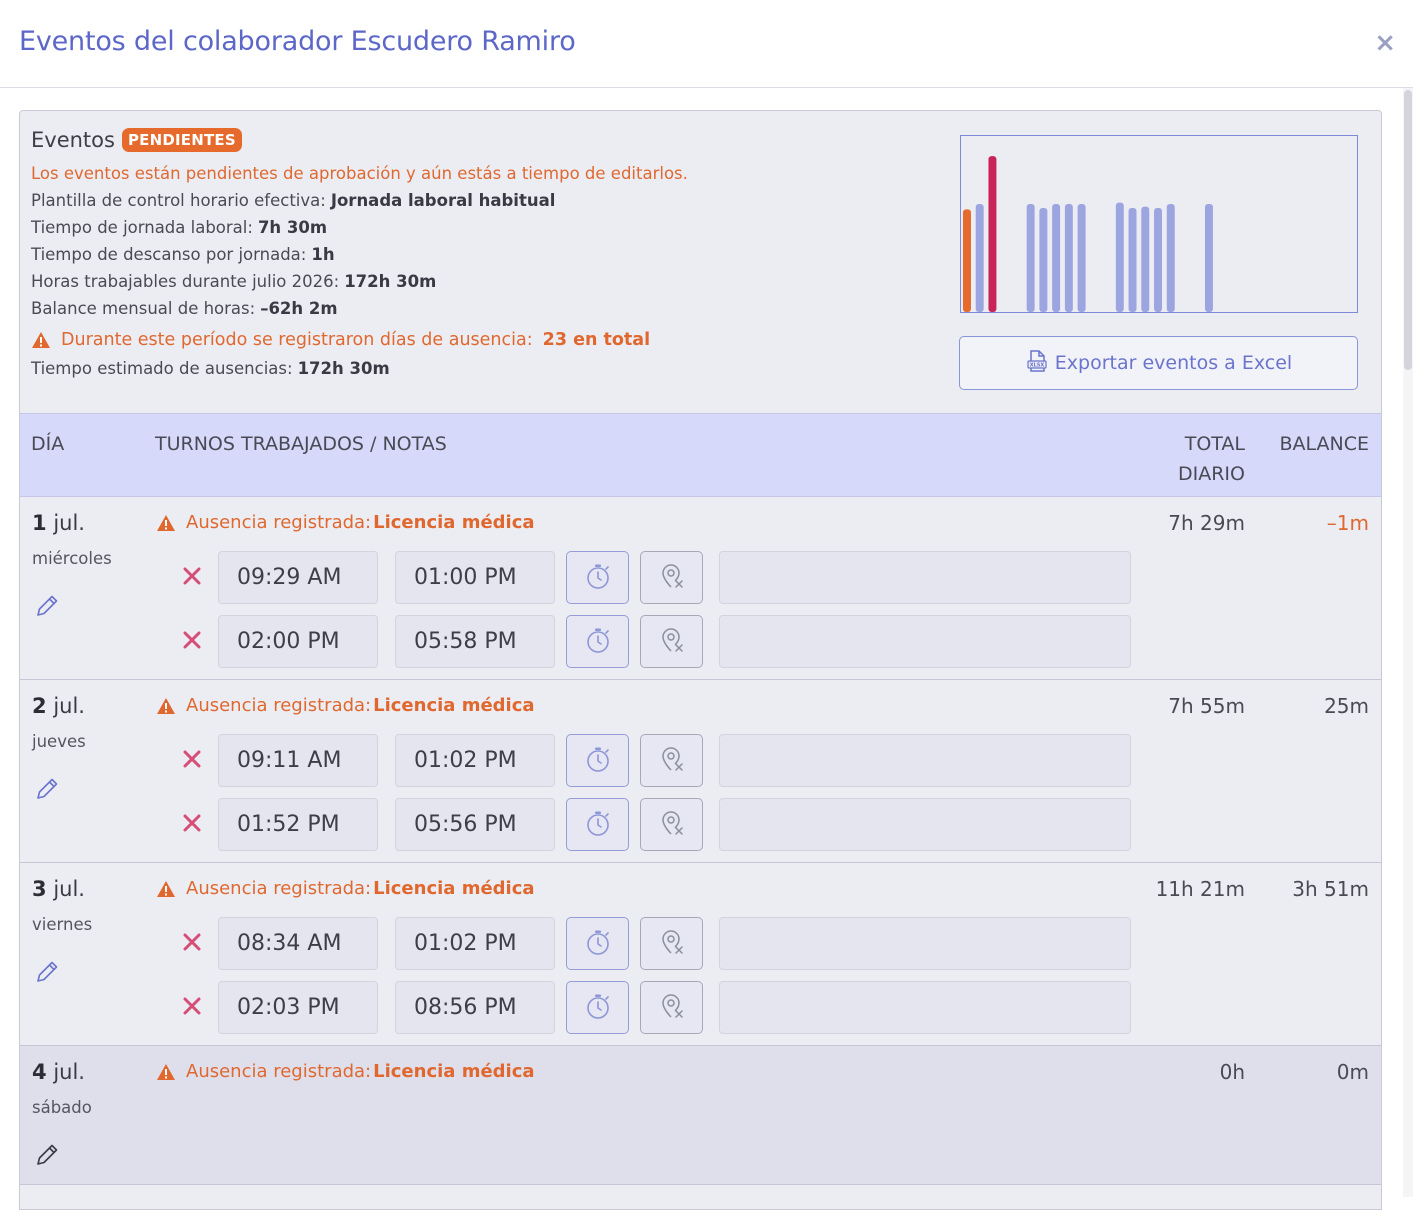  What do you see at coordinates (1330, 889) in the screenshot?
I see `daily-balance: 3h 51m` at bounding box center [1330, 889].